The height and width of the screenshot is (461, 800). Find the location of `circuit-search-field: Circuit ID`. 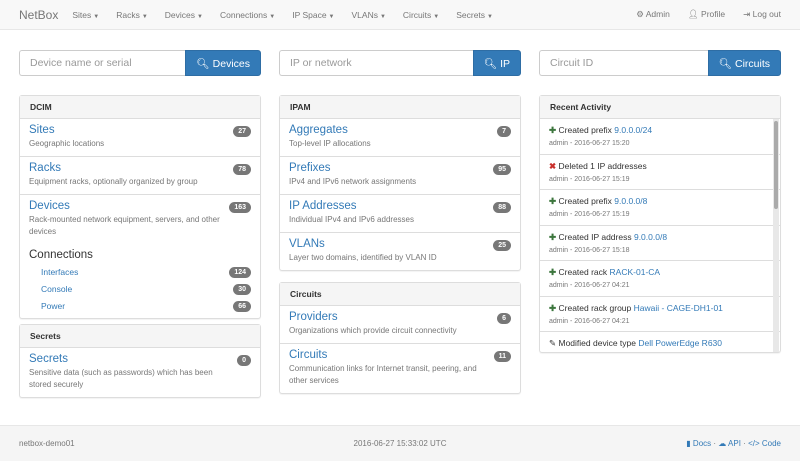

circuit-search-field: Circuit ID is located at coordinates (623, 63).